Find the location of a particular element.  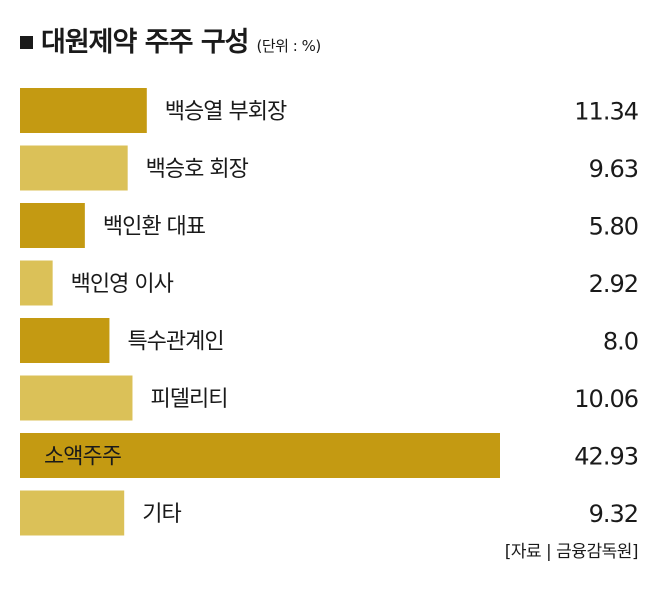

value-label-4: 2.92 is located at coordinates (613, 284).